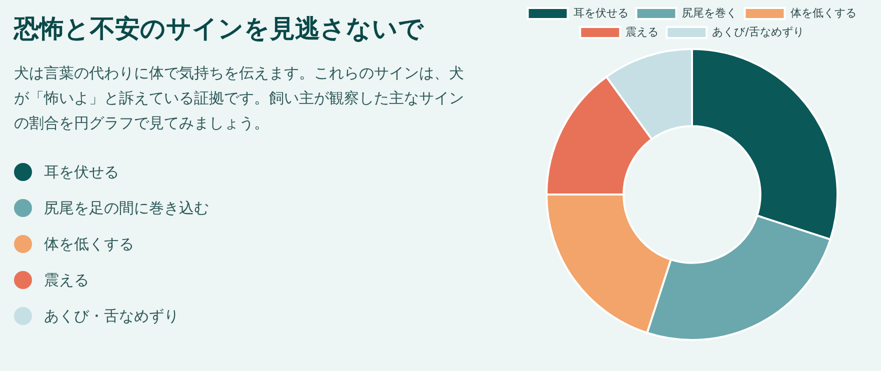 The width and height of the screenshot is (881, 371). What do you see at coordinates (600, 13) in the screenshot?
I see `legend-label: 耳を伏せる` at bounding box center [600, 13].